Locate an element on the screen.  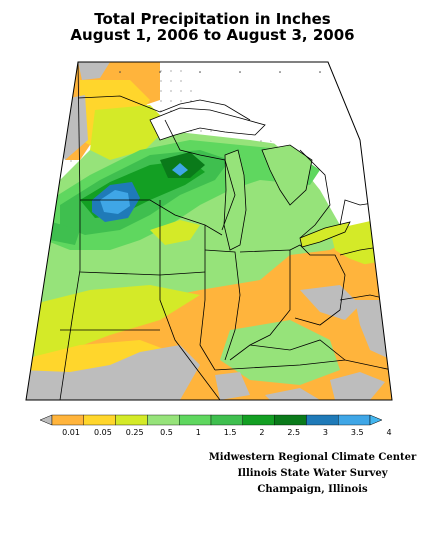
legend-label: 0.25 is located at coordinates (135, 432).